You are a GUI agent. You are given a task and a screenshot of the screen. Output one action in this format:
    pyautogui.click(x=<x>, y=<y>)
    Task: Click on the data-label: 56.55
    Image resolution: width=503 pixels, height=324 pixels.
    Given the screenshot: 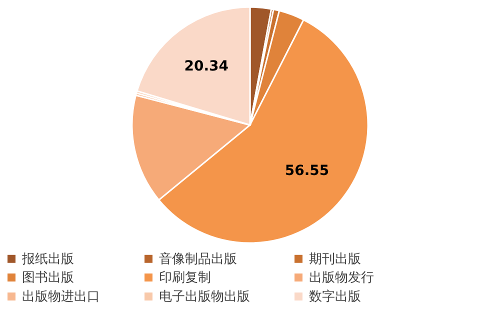 What is the action you would take?
    pyautogui.click(x=307, y=170)
    